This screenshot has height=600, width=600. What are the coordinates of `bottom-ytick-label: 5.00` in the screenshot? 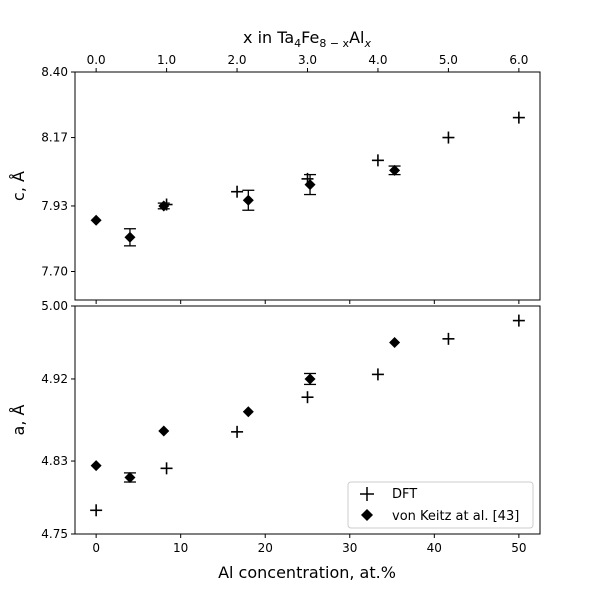 It's located at (54, 306).